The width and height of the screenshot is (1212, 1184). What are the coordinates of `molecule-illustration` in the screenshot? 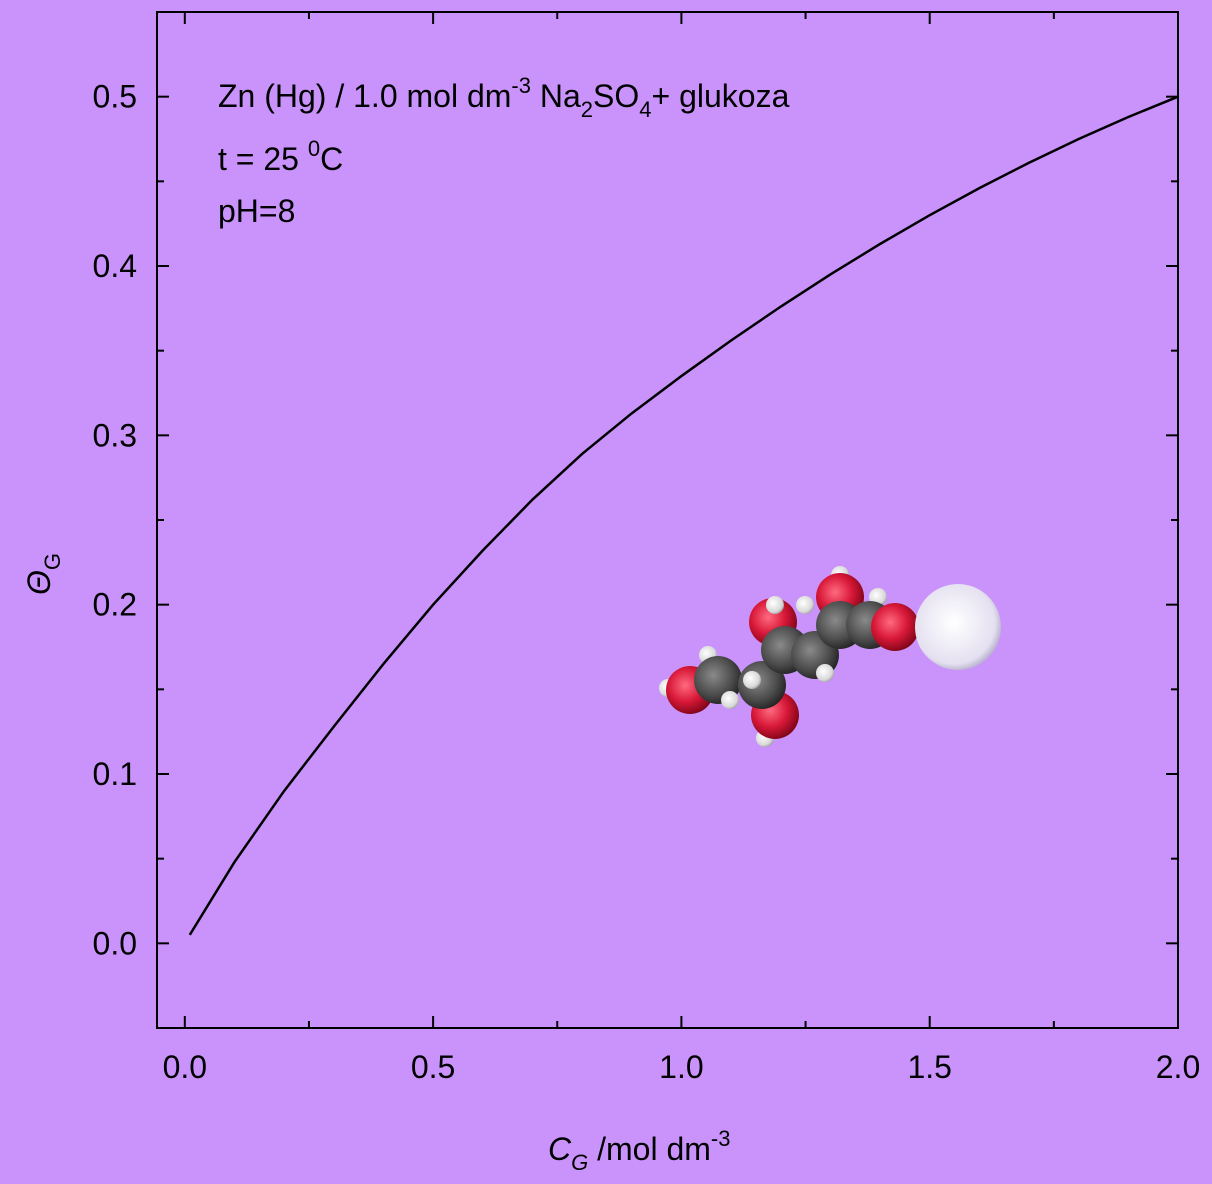 It's located at (830, 656).